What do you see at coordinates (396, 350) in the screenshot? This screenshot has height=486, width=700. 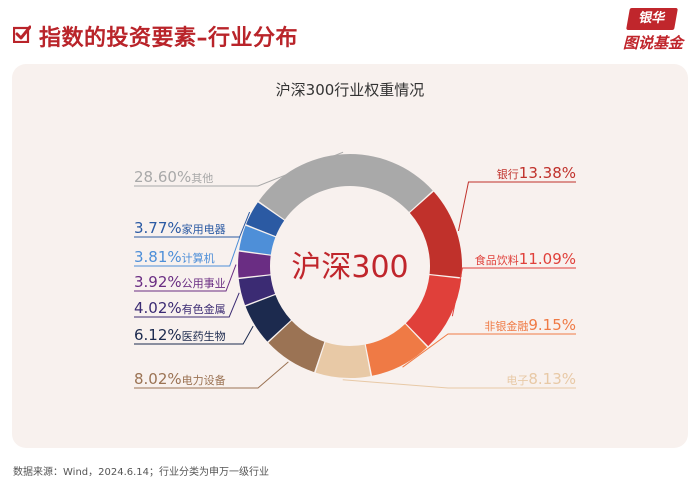 I see `slice-非银金融` at bounding box center [396, 350].